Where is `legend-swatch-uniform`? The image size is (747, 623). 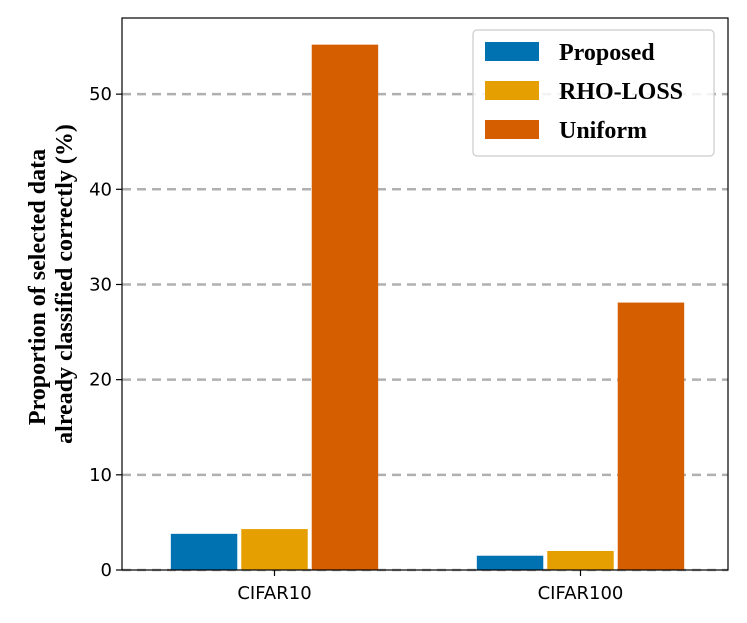 legend-swatch-uniform is located at coordinates (512, 129).